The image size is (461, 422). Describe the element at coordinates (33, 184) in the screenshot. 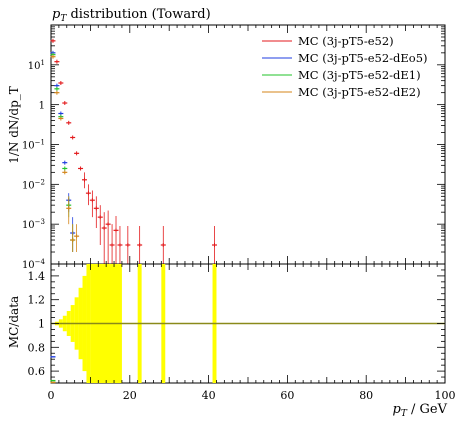

I see `upper-y-tick-label: 10⁻²` at that location.